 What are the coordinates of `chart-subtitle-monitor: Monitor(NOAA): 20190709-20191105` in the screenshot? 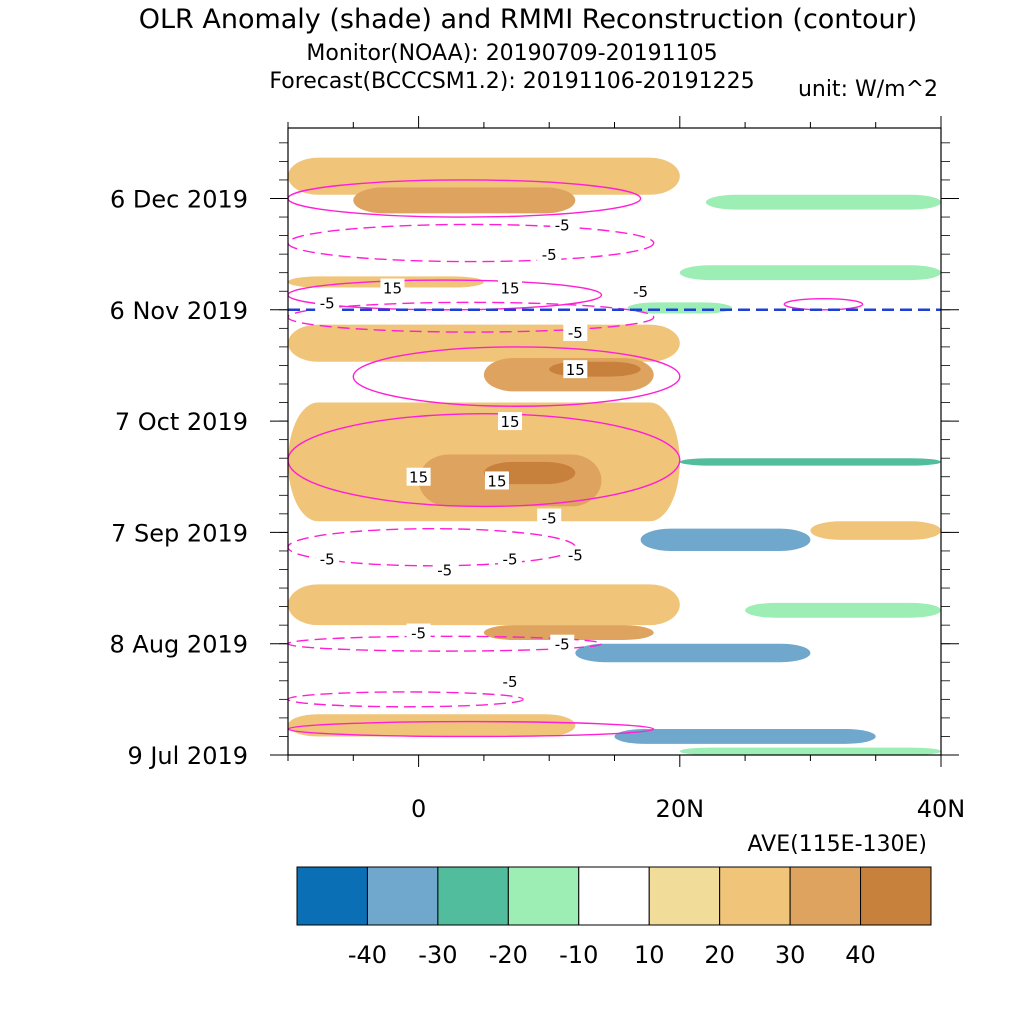 It's located at (511, 53).